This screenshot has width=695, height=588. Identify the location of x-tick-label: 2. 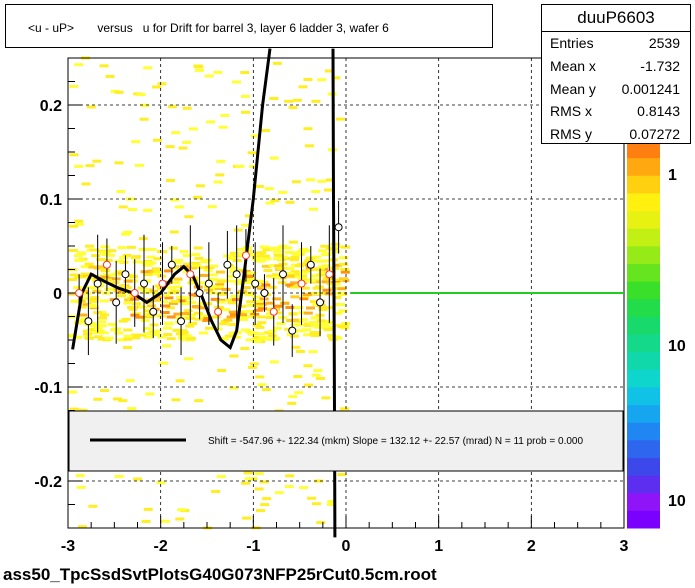
(531, 546).